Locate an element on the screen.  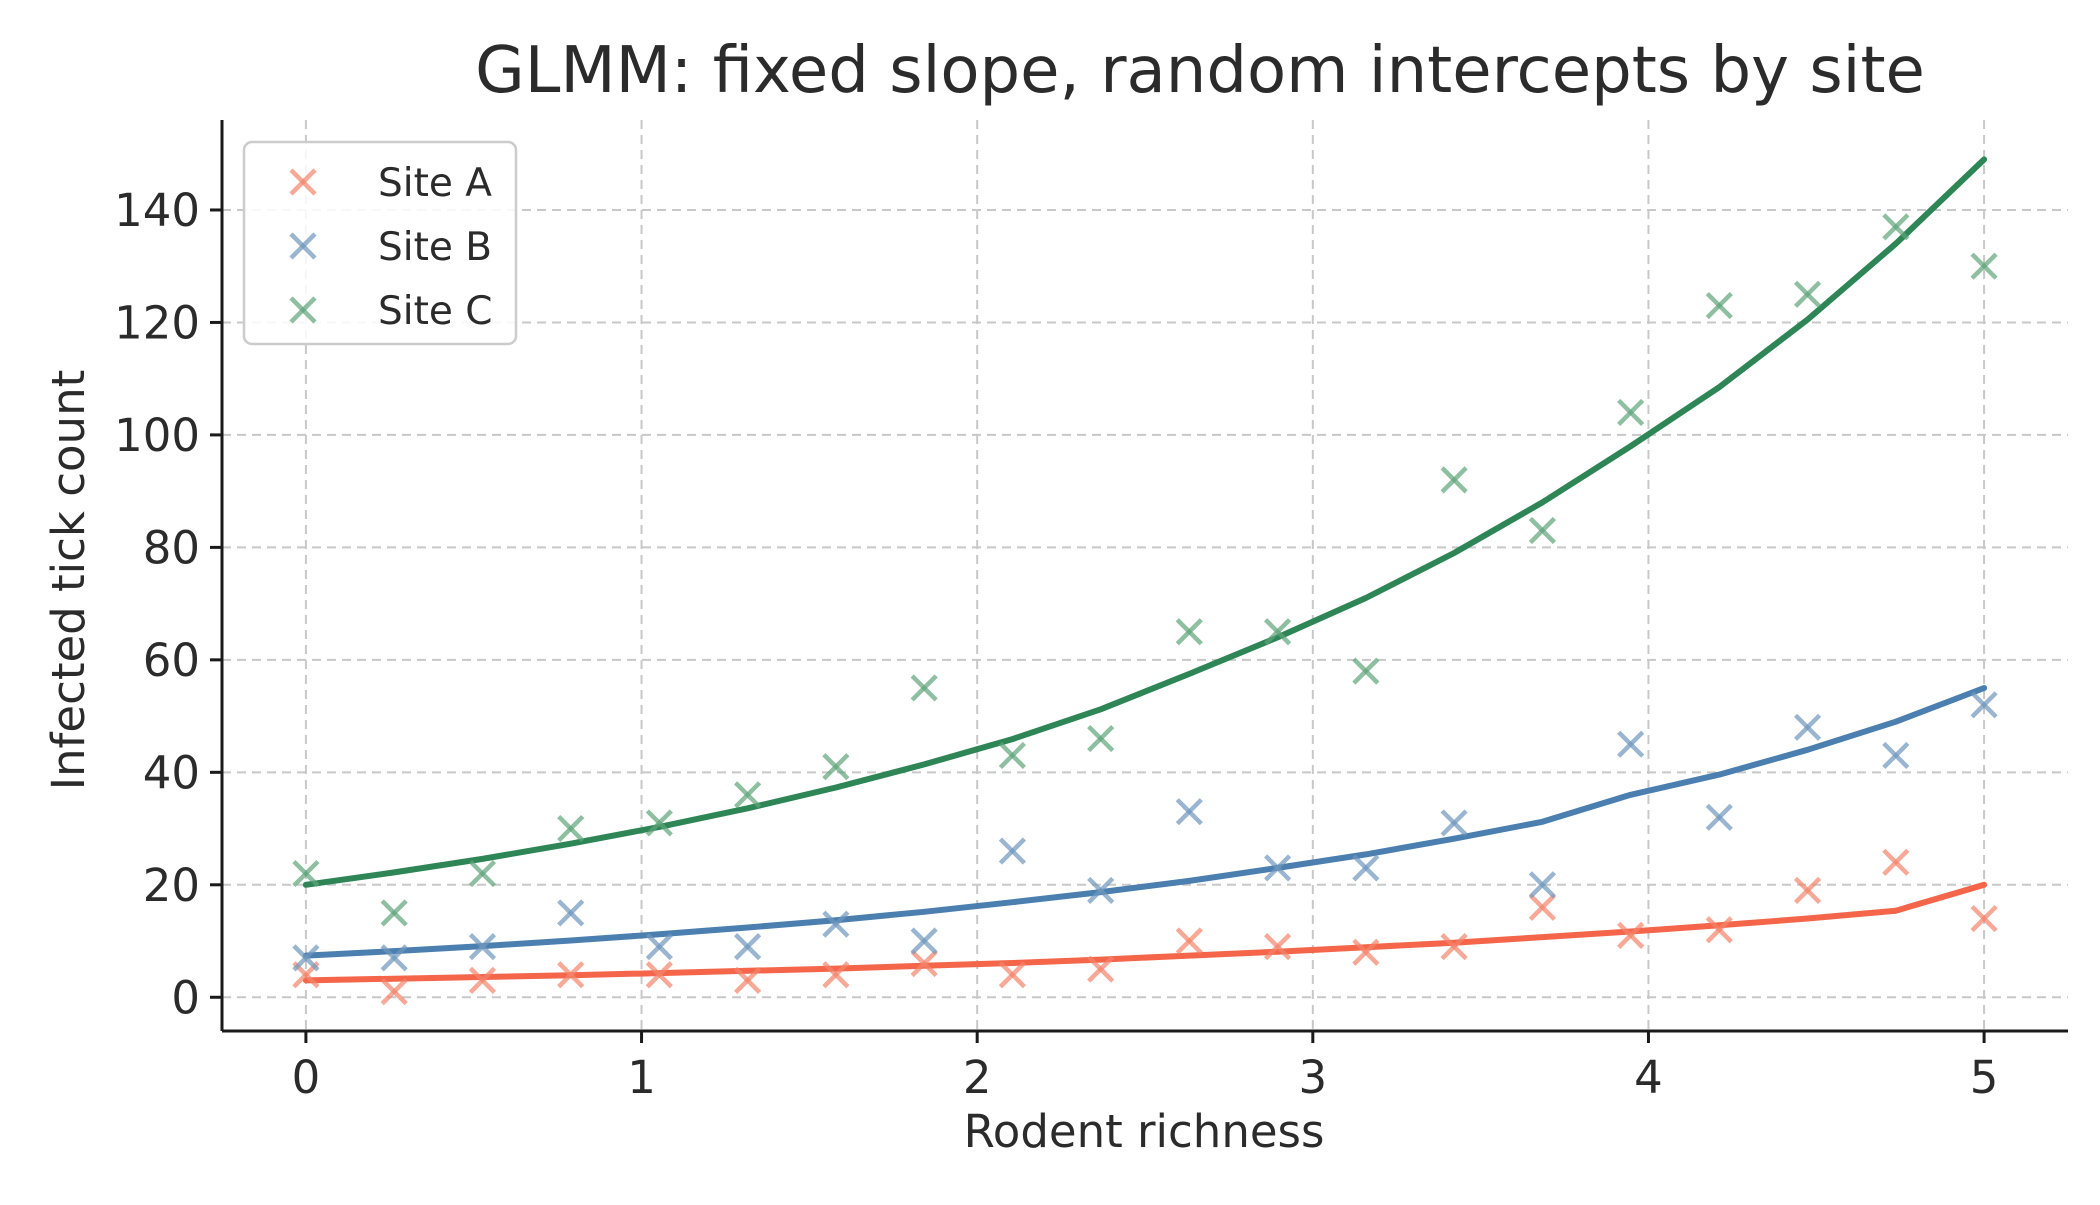
x-axis-label: Rodent richness is located at coordinates (1144, 1131).